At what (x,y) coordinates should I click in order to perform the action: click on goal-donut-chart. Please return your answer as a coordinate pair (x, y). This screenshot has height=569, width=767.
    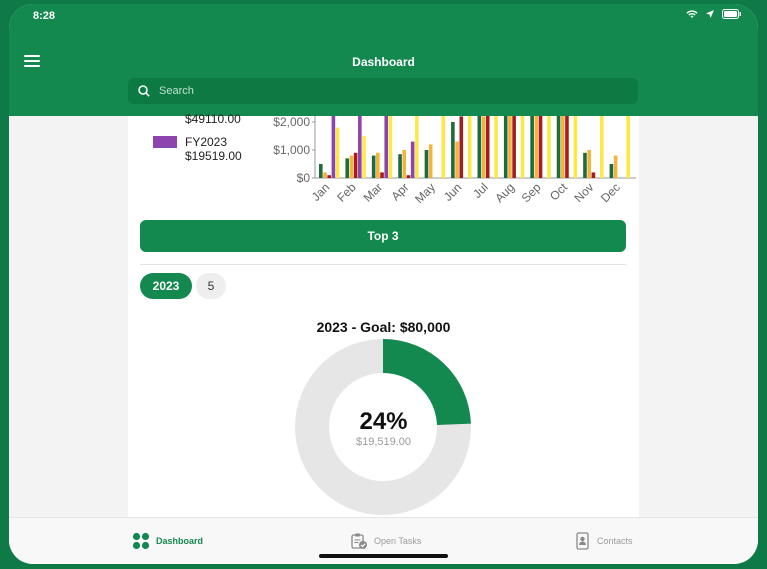
    Looking at the image, I should click on (383, 427).